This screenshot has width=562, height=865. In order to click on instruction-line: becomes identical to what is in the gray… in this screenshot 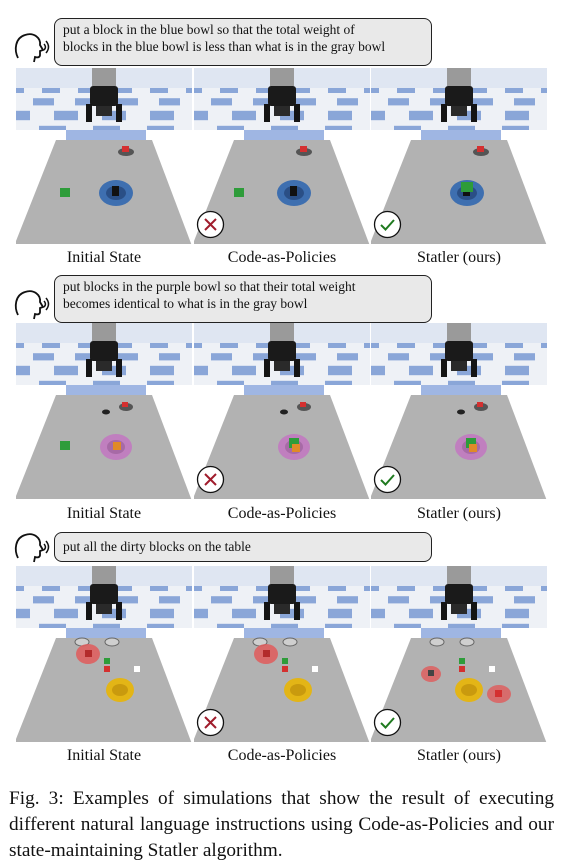, I will do `click(185, 303)`.